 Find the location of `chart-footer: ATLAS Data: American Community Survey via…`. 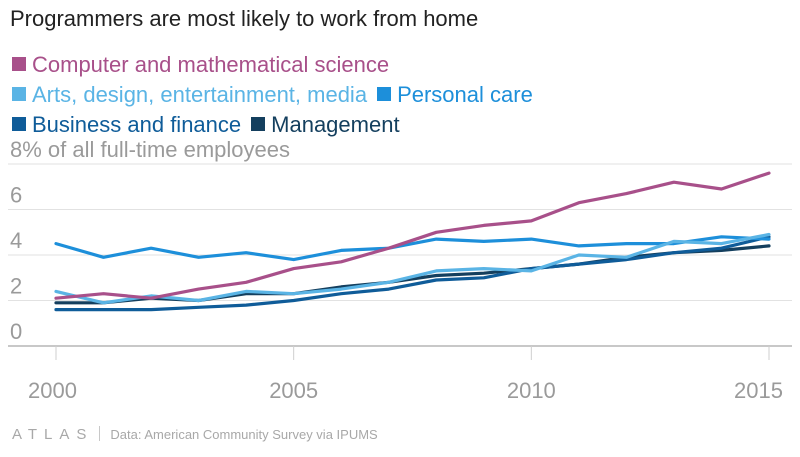

chart-footer: ATLAS Data: American Community Survey via… is located at coordinates (195, 434).